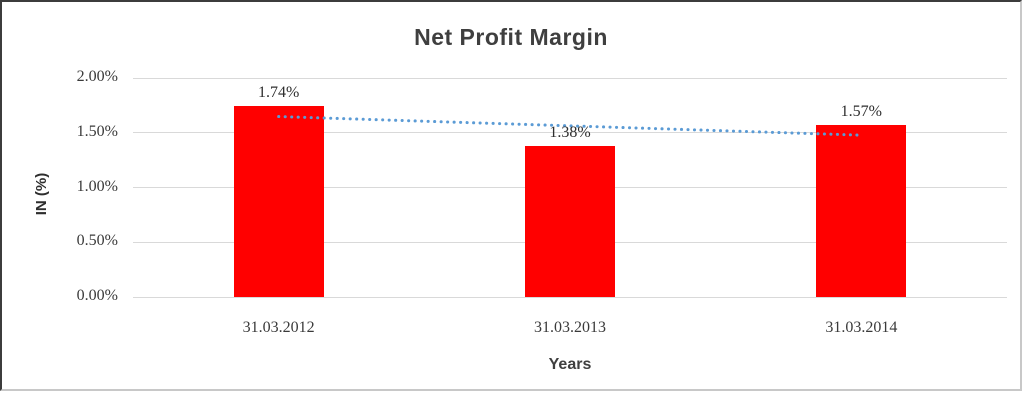 The image size is (1027, 407). I want to click on bar-data-label: 1.57%, so click(861, 112).